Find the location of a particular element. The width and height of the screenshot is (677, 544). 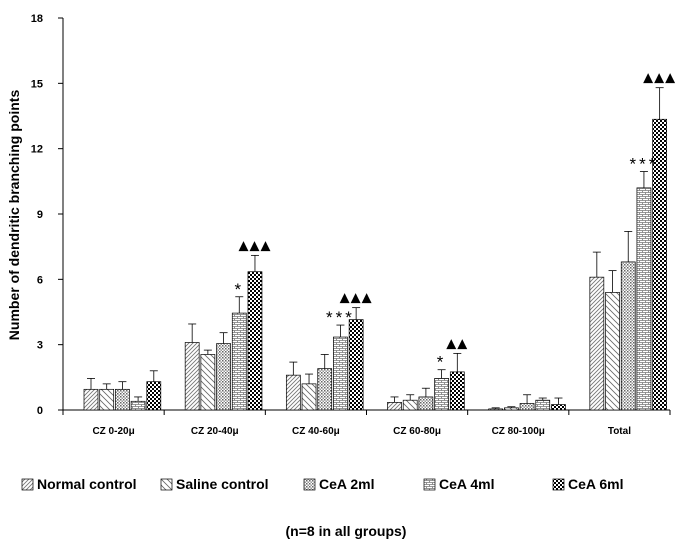

legend-label: CeA 6ml is located at coordinates (596, 484).